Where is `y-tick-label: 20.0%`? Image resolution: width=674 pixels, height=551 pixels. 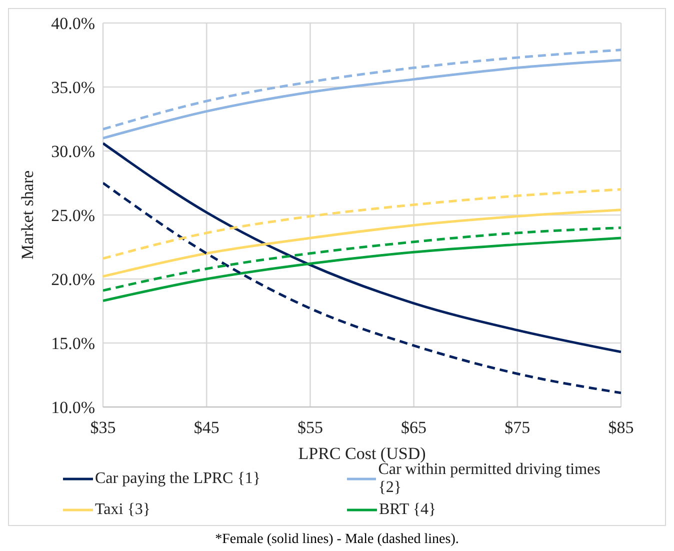 y-tick-label: 20.0% is located at coordinates (73, 280).